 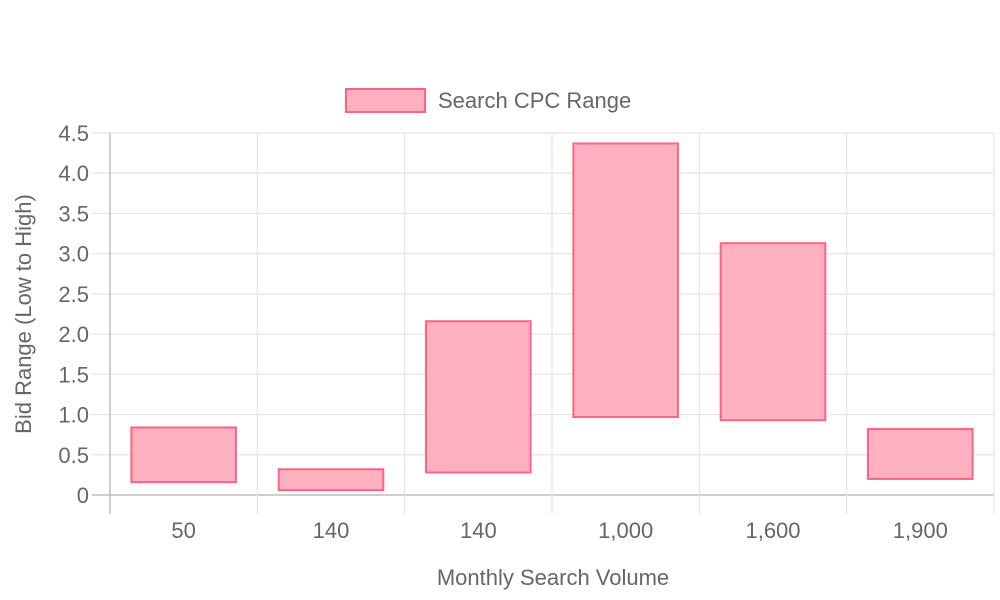 I want to click on legend: Search CPC Range, so click(x=488, y=100).